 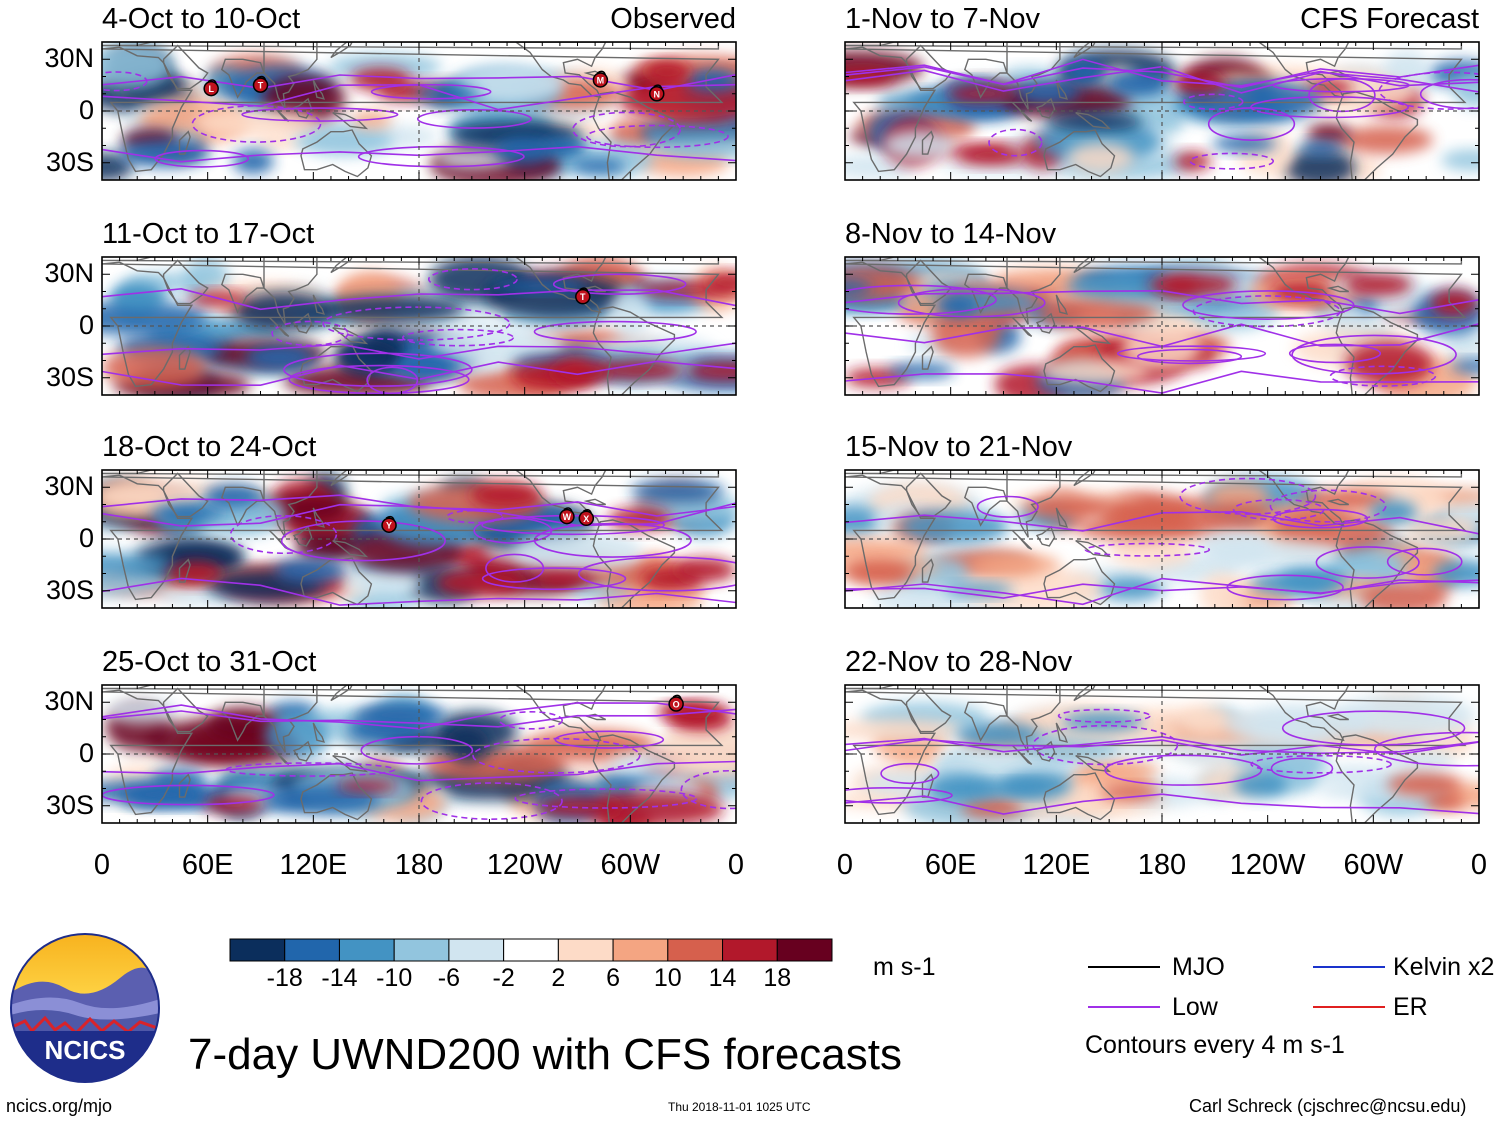 I want to click on storm-letter: N, so click(x=657, y=94).